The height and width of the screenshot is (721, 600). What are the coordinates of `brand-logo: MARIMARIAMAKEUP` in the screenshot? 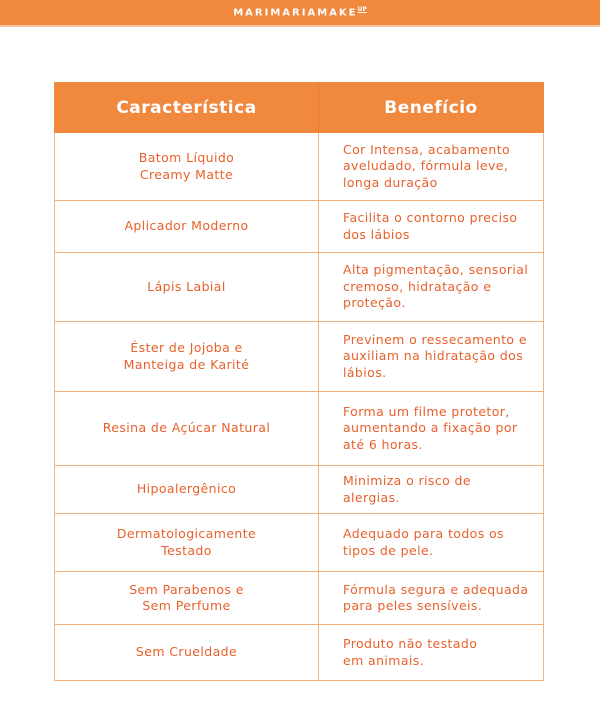 It's located at (300, 12).